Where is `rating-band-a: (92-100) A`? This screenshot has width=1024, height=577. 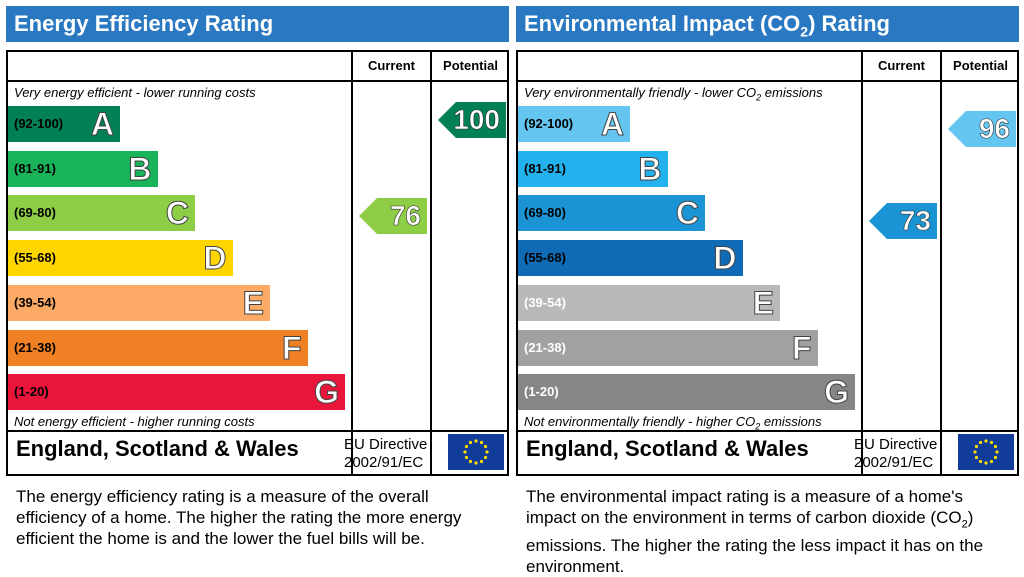
rating-band-a: (92-100) A is located at coordinates (64, 124).